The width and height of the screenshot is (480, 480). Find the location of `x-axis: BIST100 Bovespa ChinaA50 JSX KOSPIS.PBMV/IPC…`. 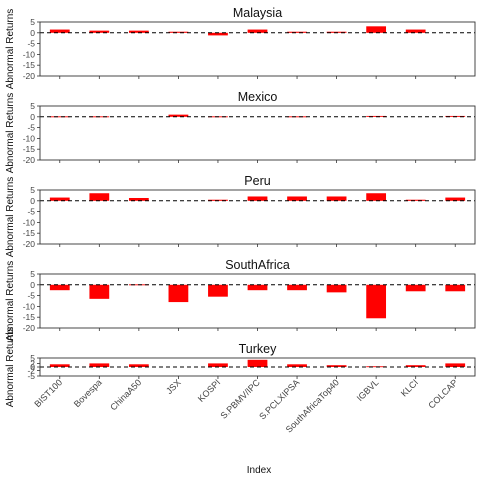

x-axis: BIST100 Bovespa ChinaA50 JSX KOSPIS.PBMV/IPC… is located at coordinates (245, 406).